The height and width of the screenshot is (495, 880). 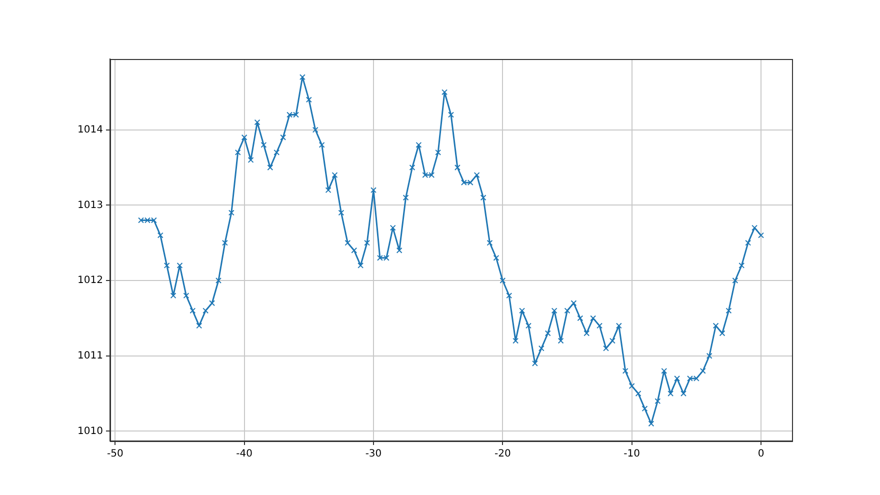 What do you see at coordinates (90, 205) in the screenshot?
I see `y-tick-label: 1013` at bounding box center [90, 205].